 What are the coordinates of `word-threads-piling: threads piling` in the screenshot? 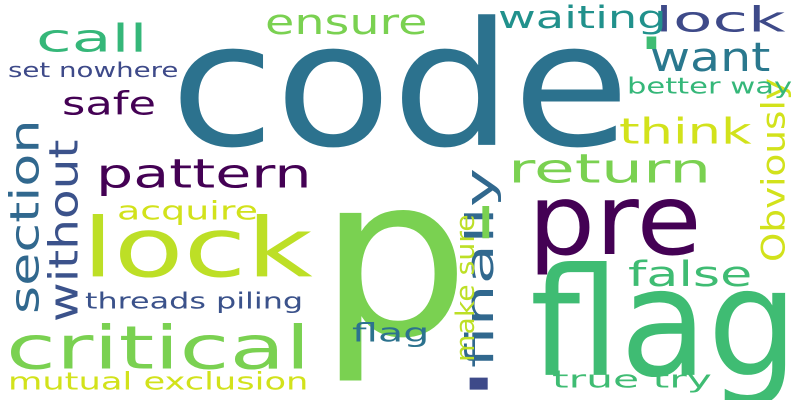 It's located at (194, 301).